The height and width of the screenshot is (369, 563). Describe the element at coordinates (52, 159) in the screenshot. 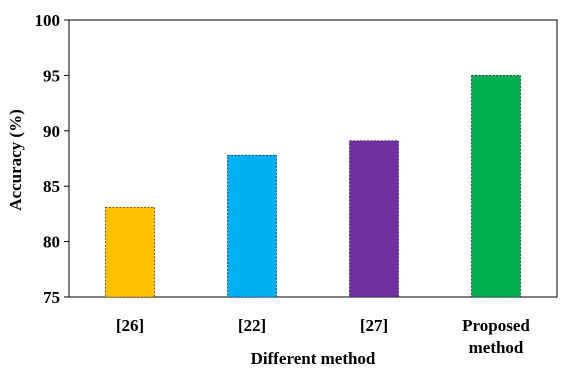

I see `y-axis-ticks: 75 80 85 90 95 100` at that location.